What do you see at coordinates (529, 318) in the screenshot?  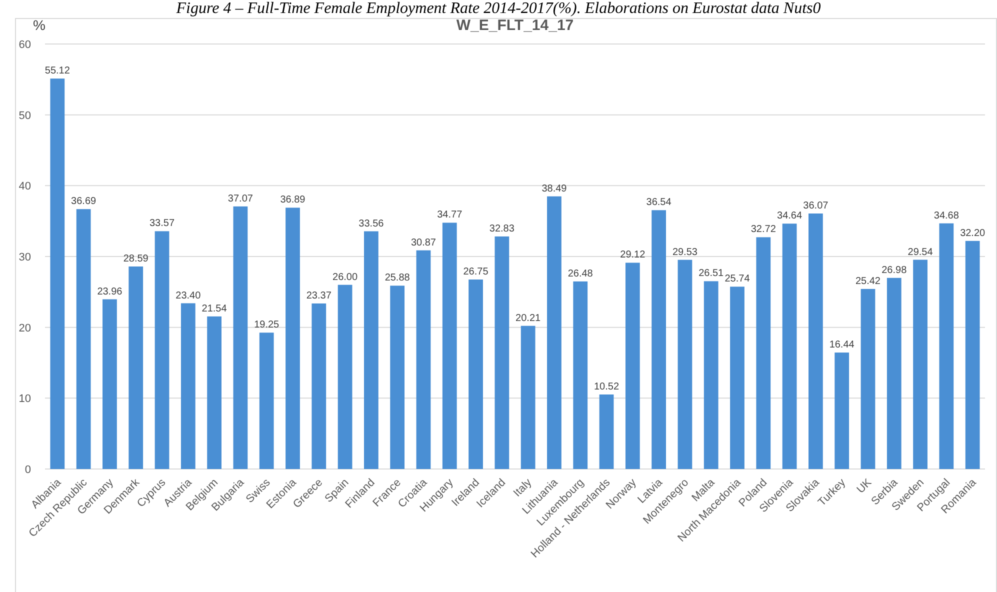 I see `data-label: 20.21` at bounding box center [529, 318].